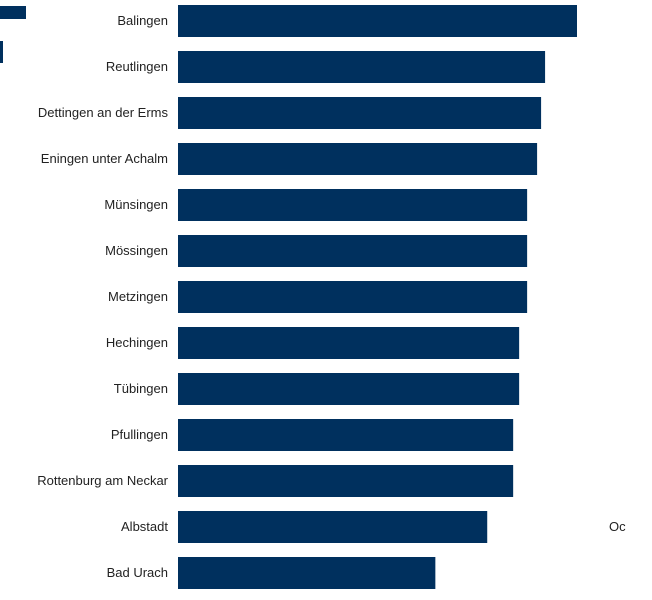  I want to click on category-label-mossingen: Mössingen, so click(136, 250).